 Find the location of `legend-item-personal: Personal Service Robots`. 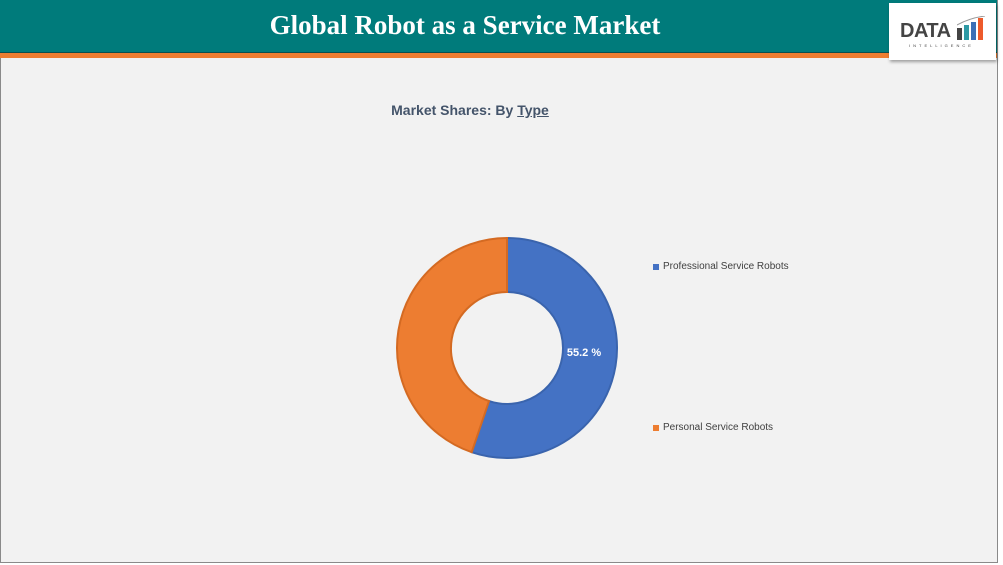

legend-item-personal: Personal Service Robots is located at coordinates (713, 427).